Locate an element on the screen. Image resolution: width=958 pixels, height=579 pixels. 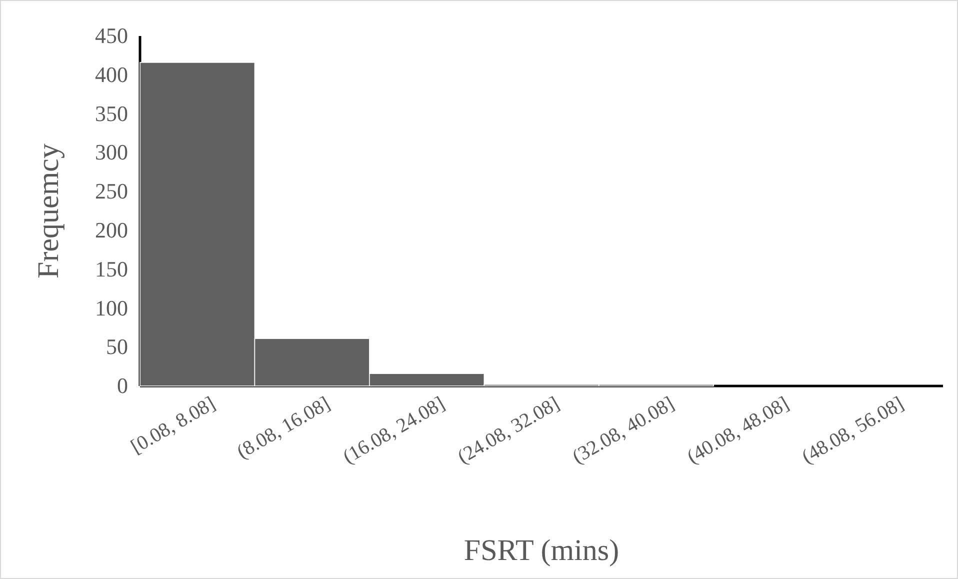
y-tick-label: 450 is located at coordinates (111, 35).